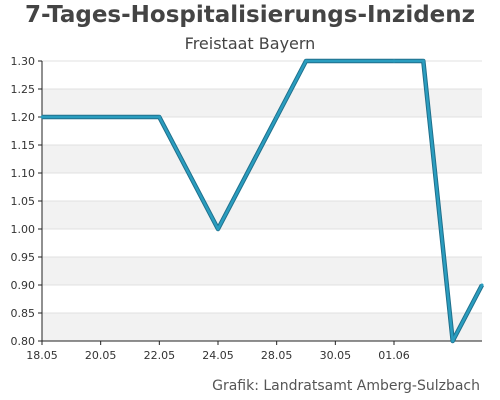  What do you see at coordinates (346, 386) in the screenshot?
I see `chart-credit: Grafik: Landratsamt Amberg-Sulzbach` at bounding box center [346, 386].